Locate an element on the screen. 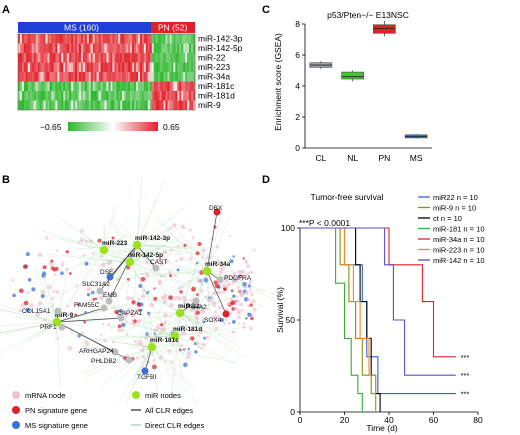  x-tick-label: 0 is located at coordinates (300, 420).